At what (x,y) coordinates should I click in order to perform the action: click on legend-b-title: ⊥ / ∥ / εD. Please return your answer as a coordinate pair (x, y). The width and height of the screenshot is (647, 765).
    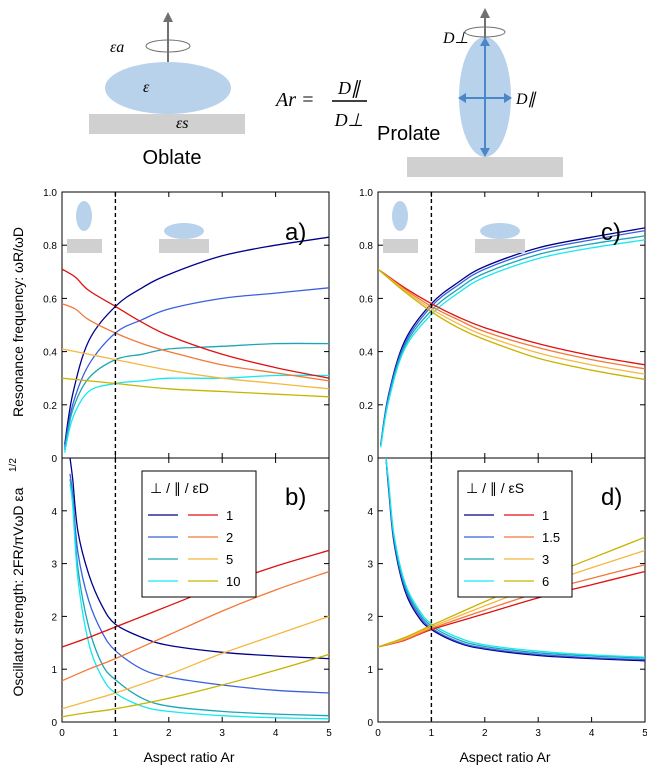
    Looking at the image, I should click on (179, 488).